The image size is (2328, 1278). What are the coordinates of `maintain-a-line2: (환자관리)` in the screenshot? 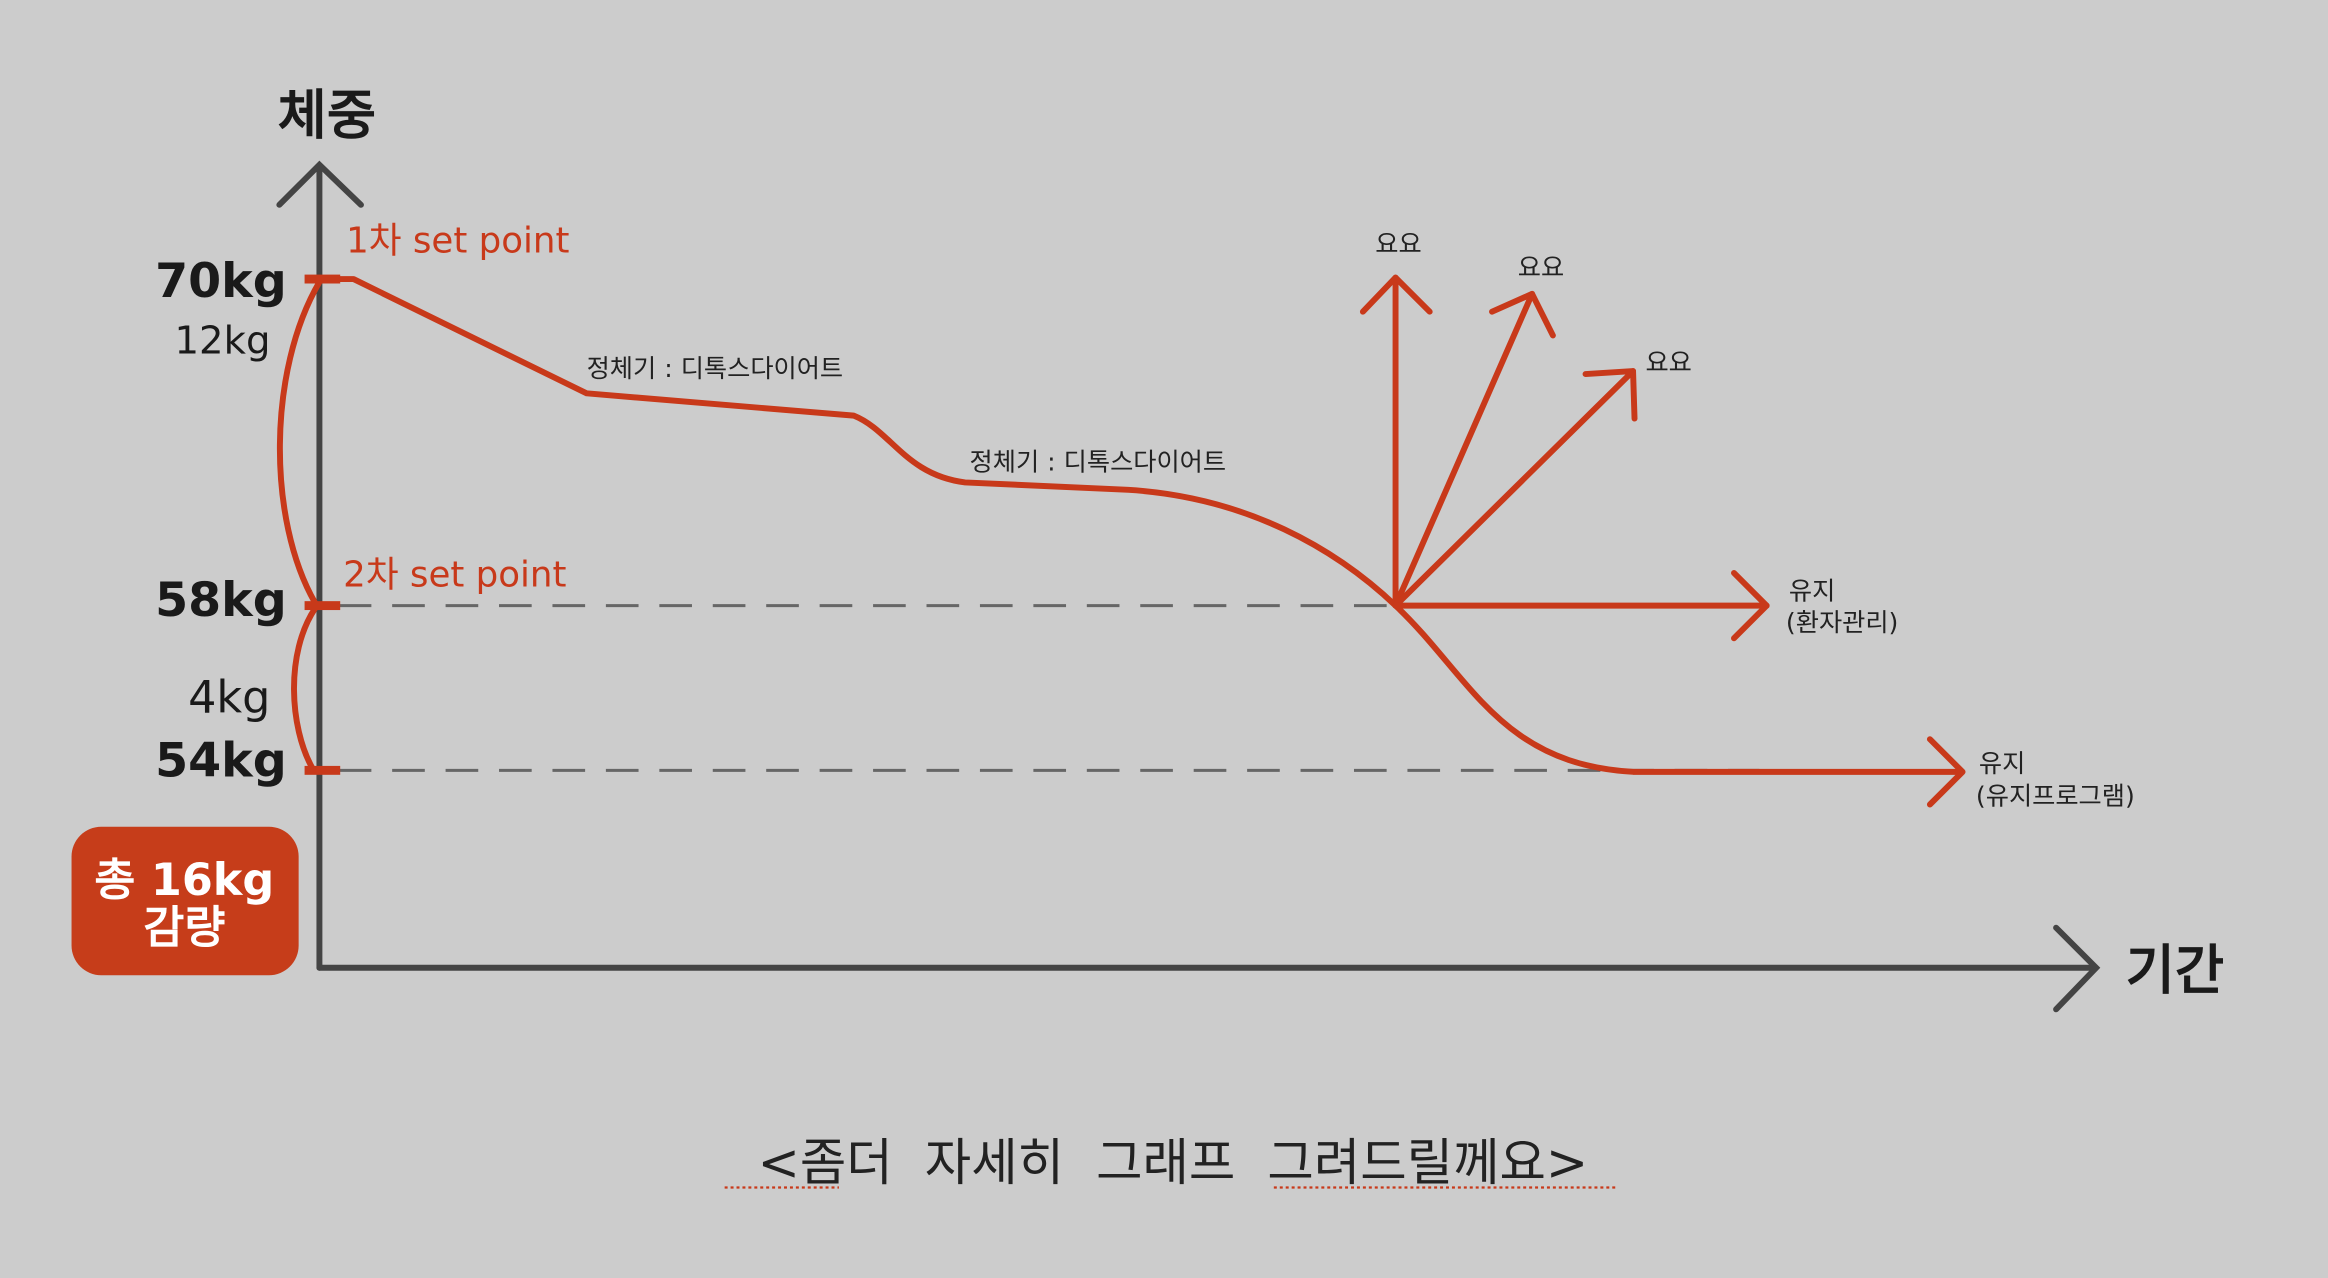 It's located at (1842, 622).